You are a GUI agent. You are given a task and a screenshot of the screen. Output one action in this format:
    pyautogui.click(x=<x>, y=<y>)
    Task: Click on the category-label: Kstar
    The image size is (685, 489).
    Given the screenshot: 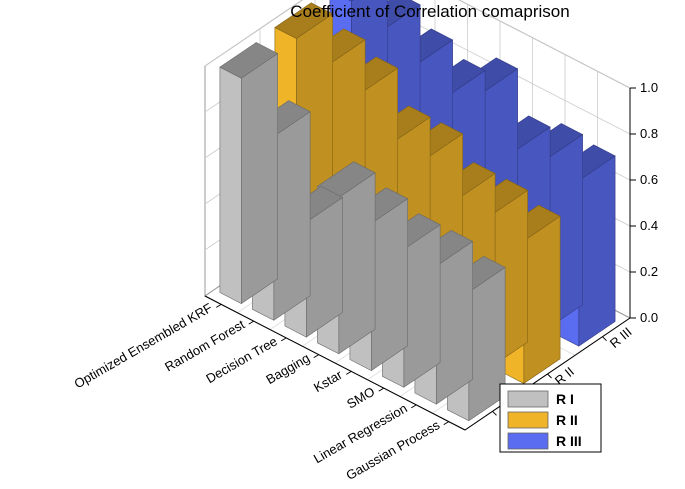 What is the action you would take?
    pyautogui.click(x=328, y=381)
    